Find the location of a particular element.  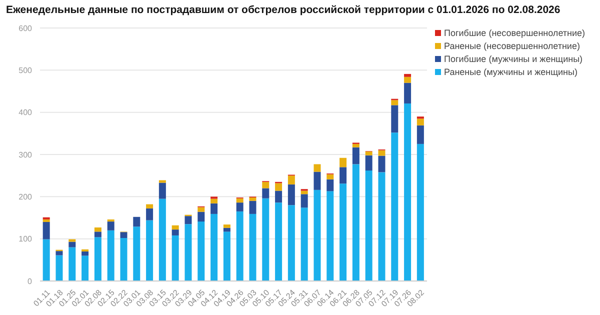

y-tick-label: 300 is located at coordinates (25, 155).